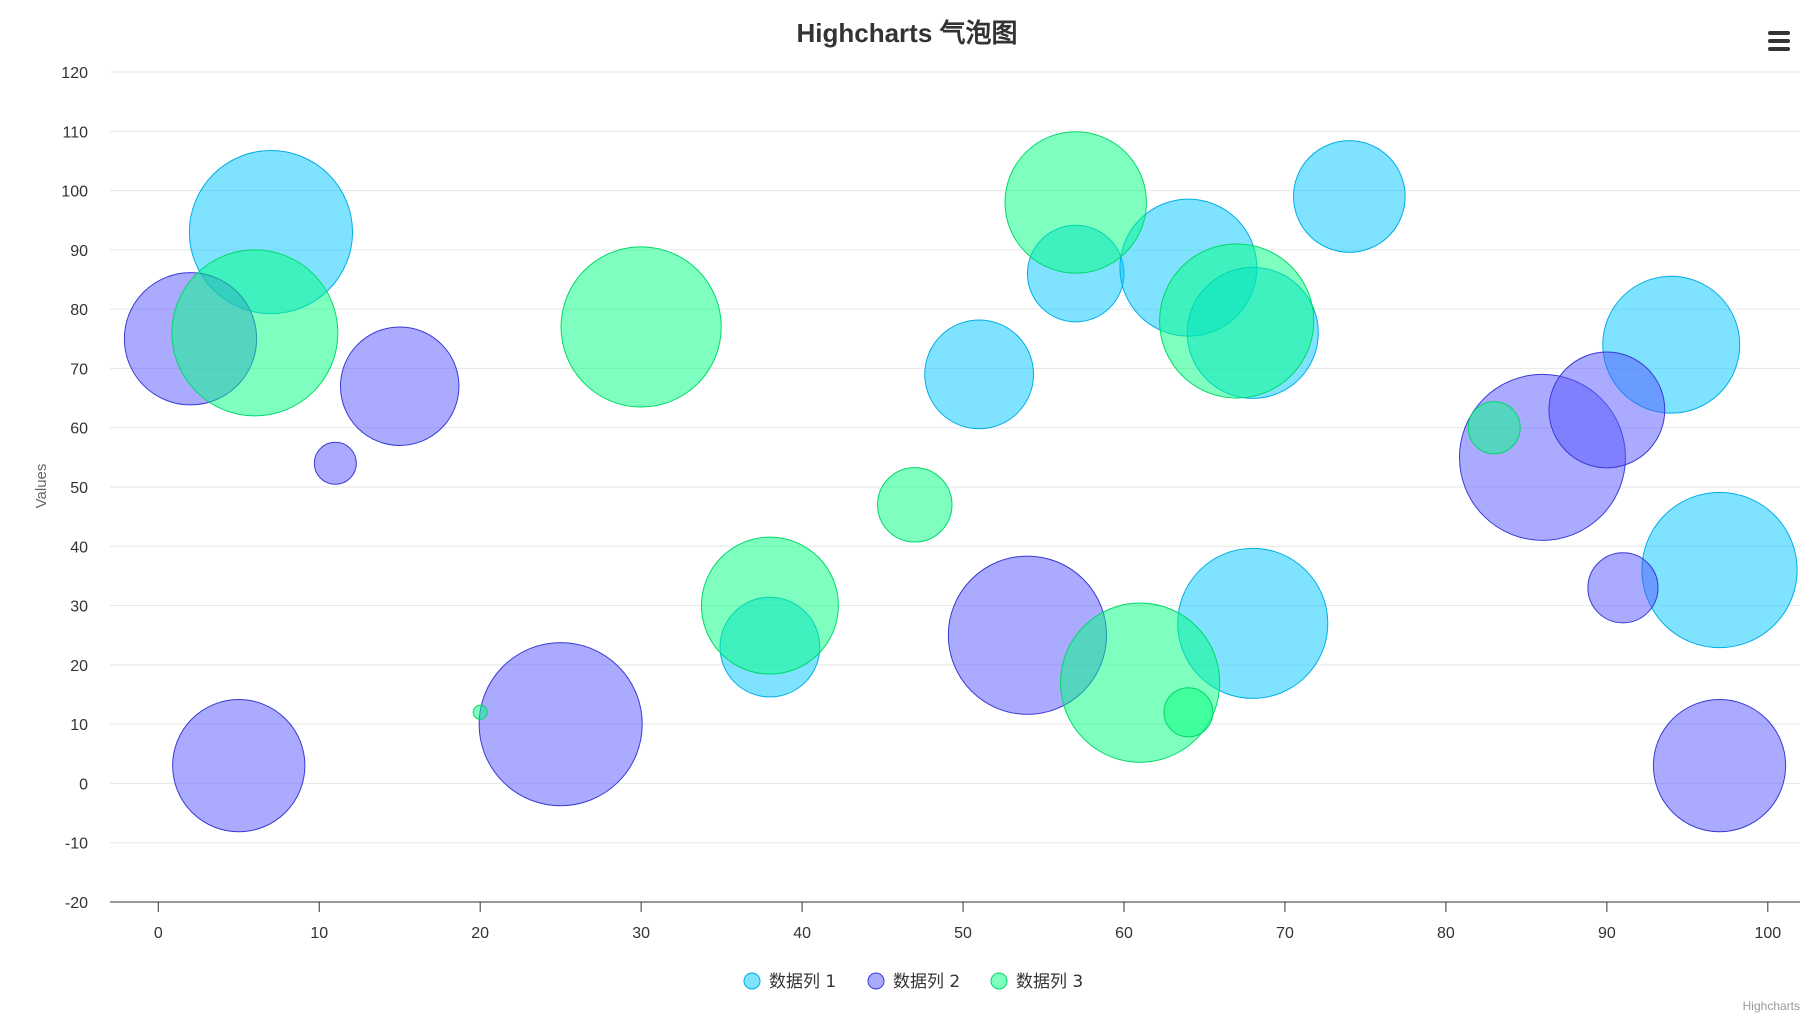  I want to click on y-axis-ticks: -20 -10 0 10 20 30 40 50 60 70 80 90 100 110 120, so click(74, 488).